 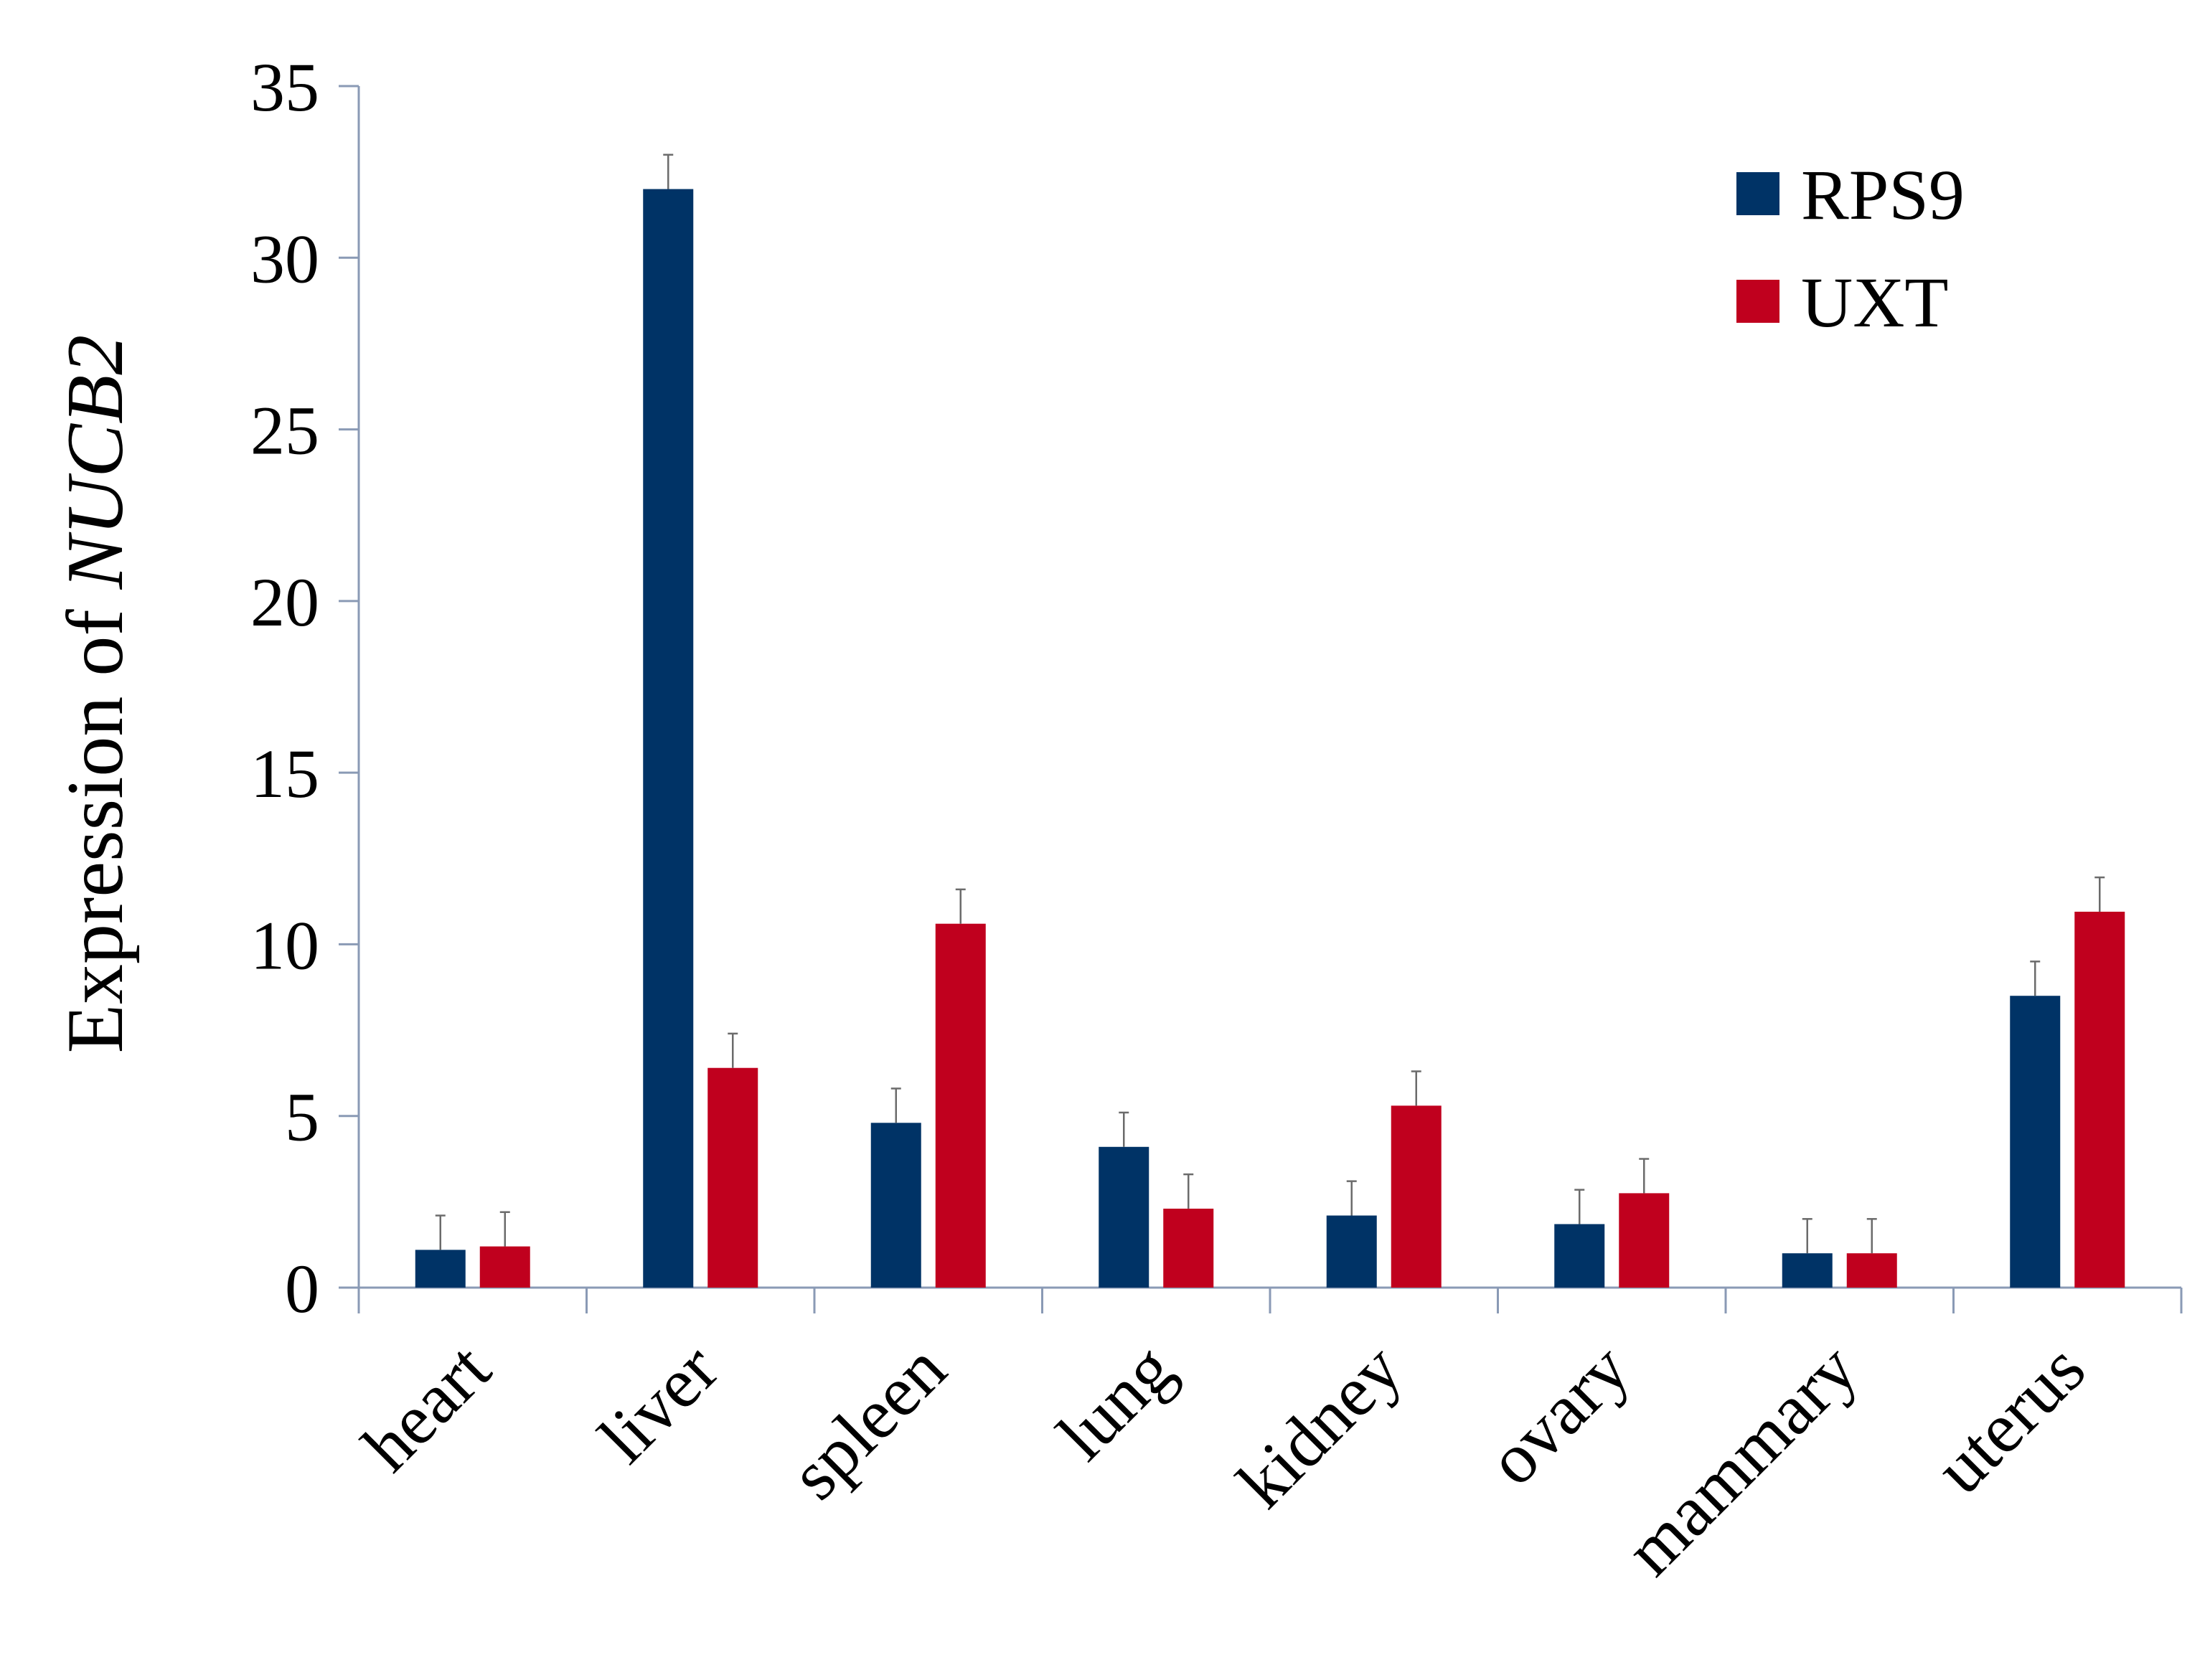 I want to click on x-tick-label: kidney, so click(x=1319, y=1426).